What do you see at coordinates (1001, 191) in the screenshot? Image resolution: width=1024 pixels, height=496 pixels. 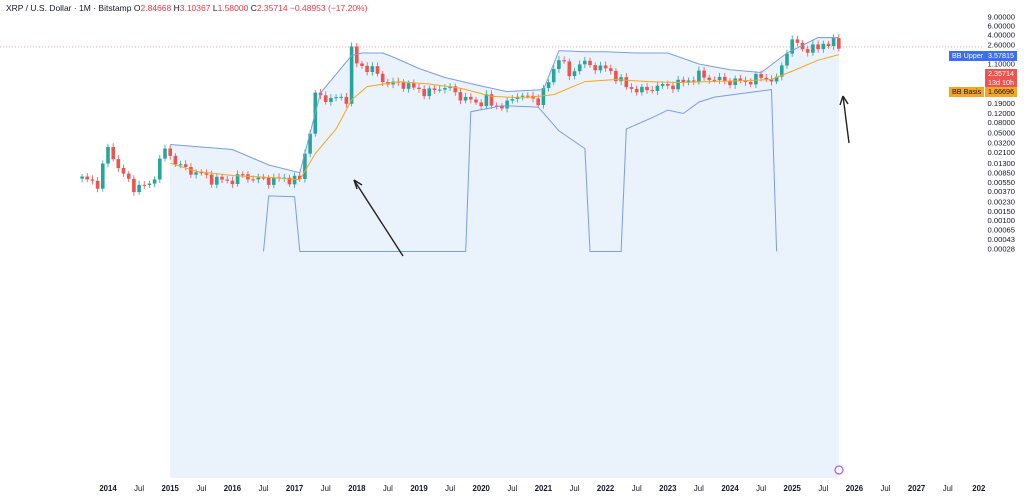 I see `y-tick-label: 0.00370` at bounding box center [1001, 191].